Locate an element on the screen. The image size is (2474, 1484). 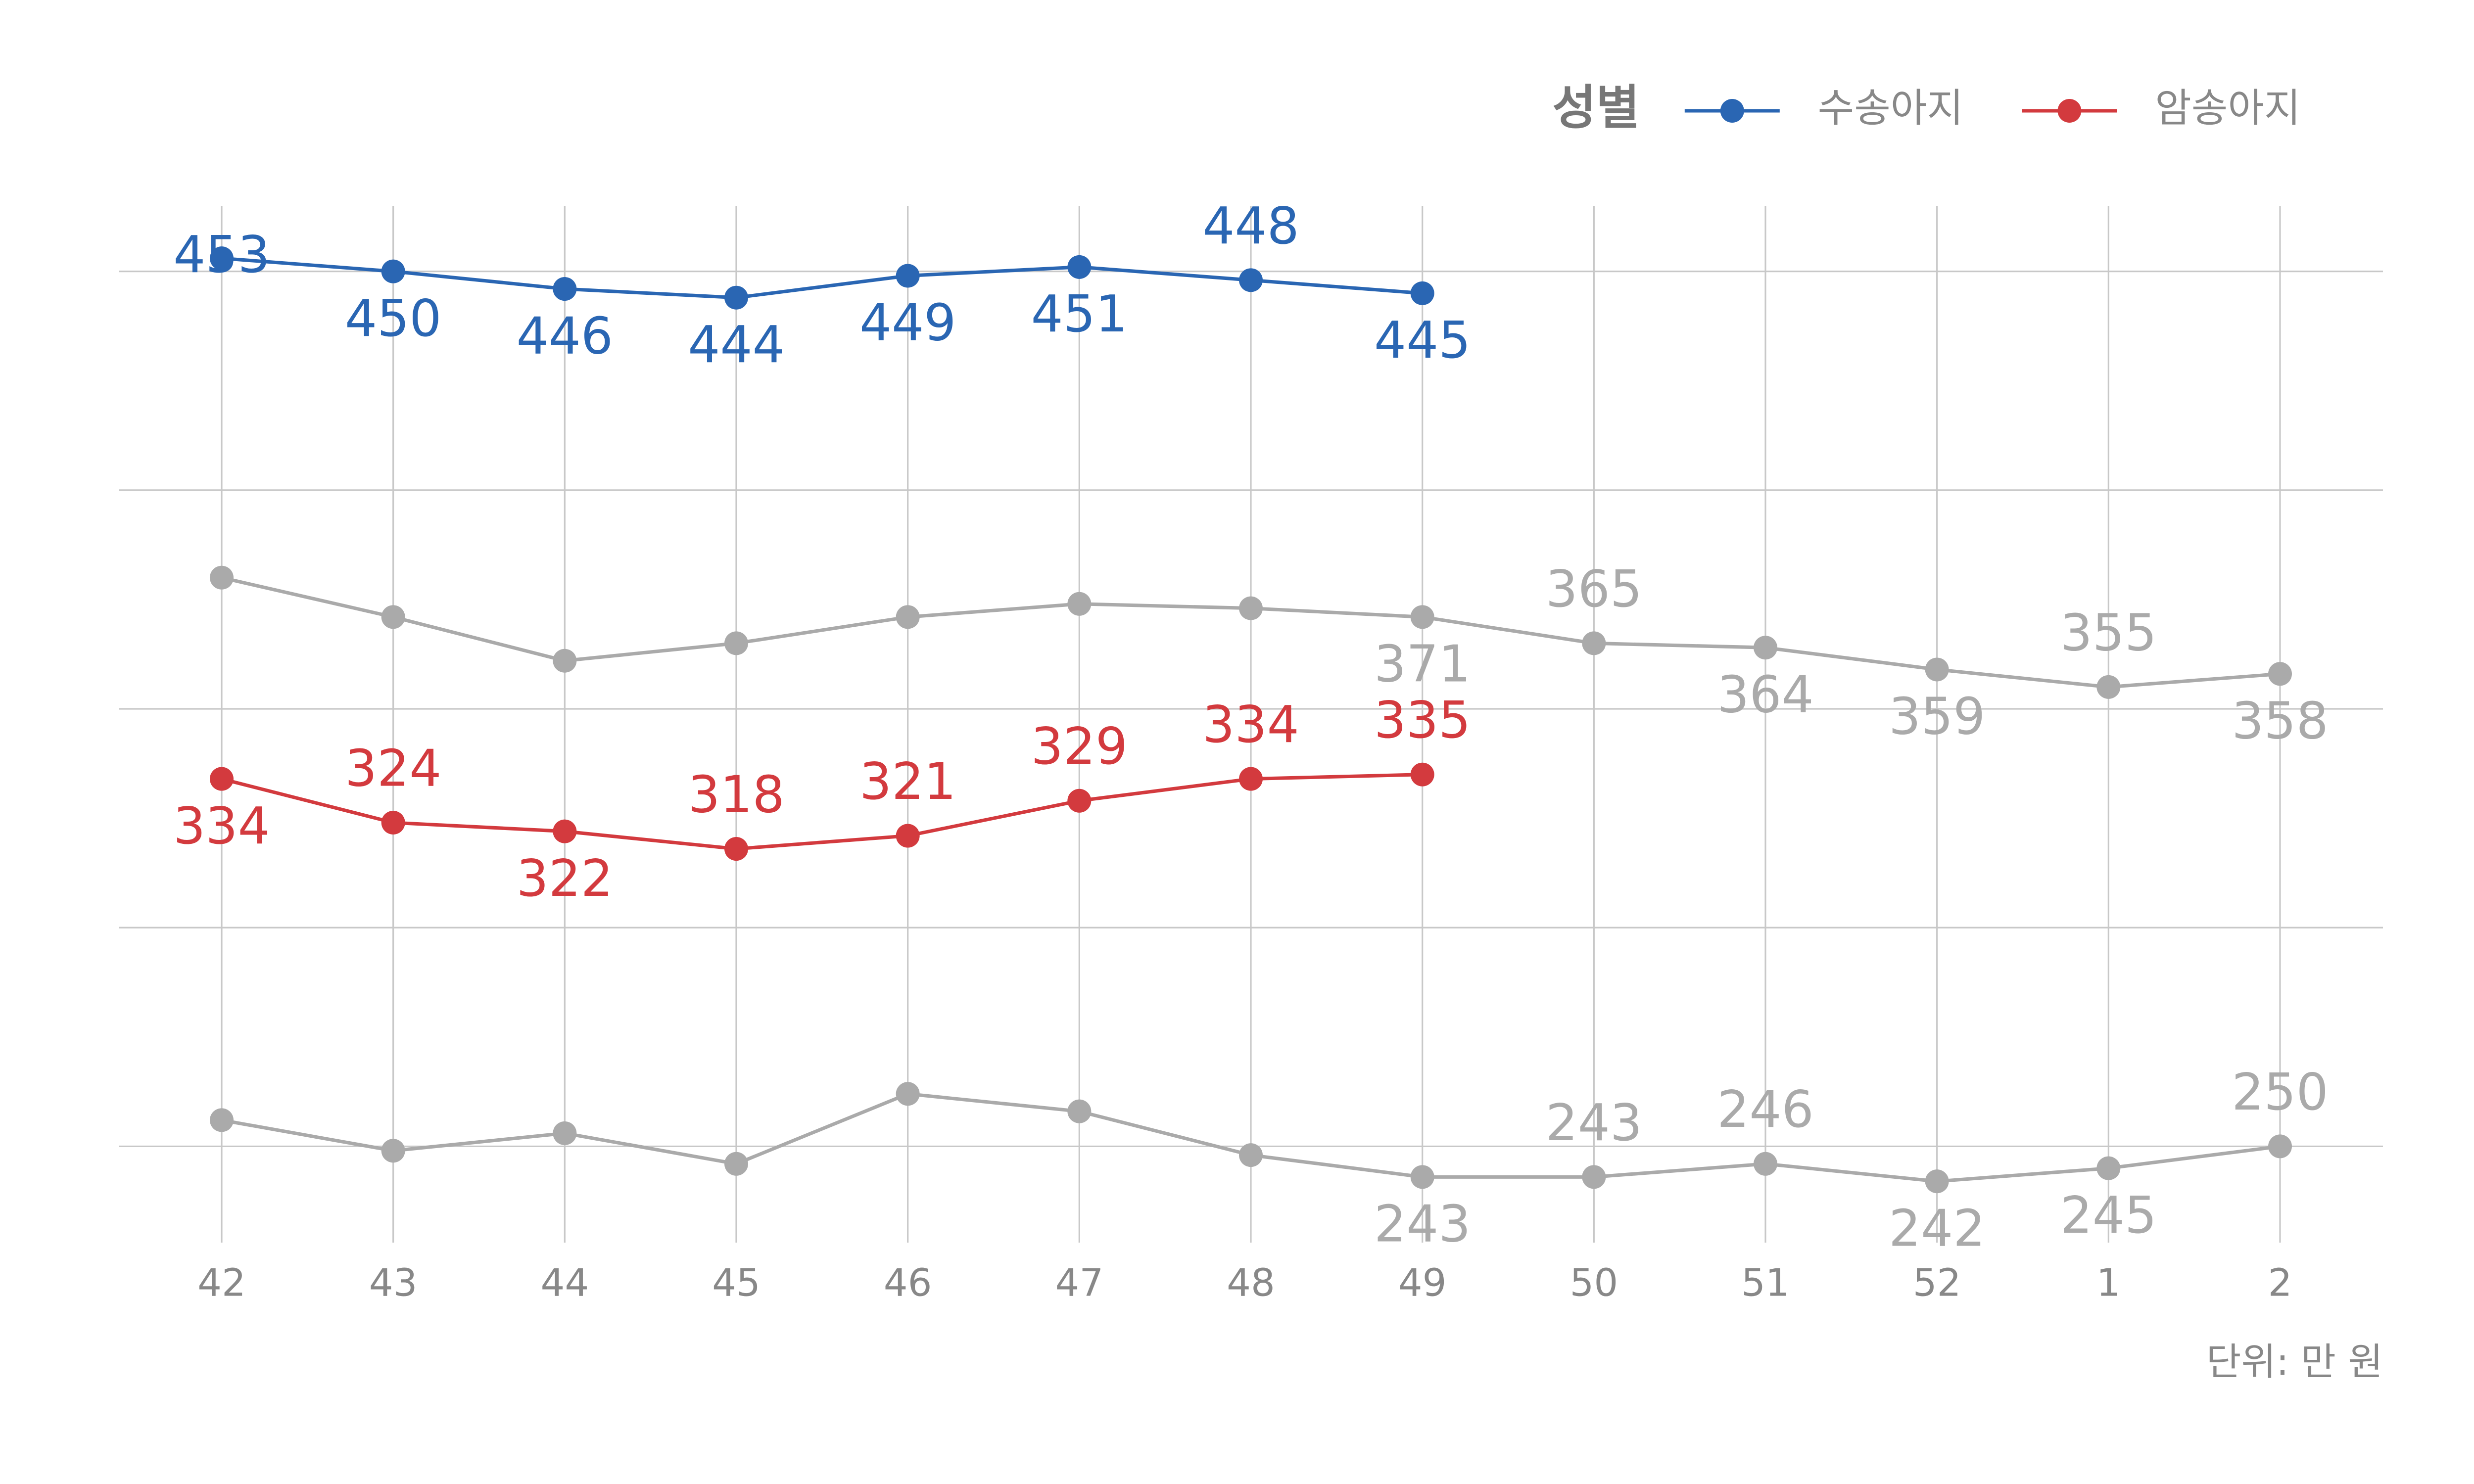
legend-title: 성별 is located at coordinates (1596, 107).